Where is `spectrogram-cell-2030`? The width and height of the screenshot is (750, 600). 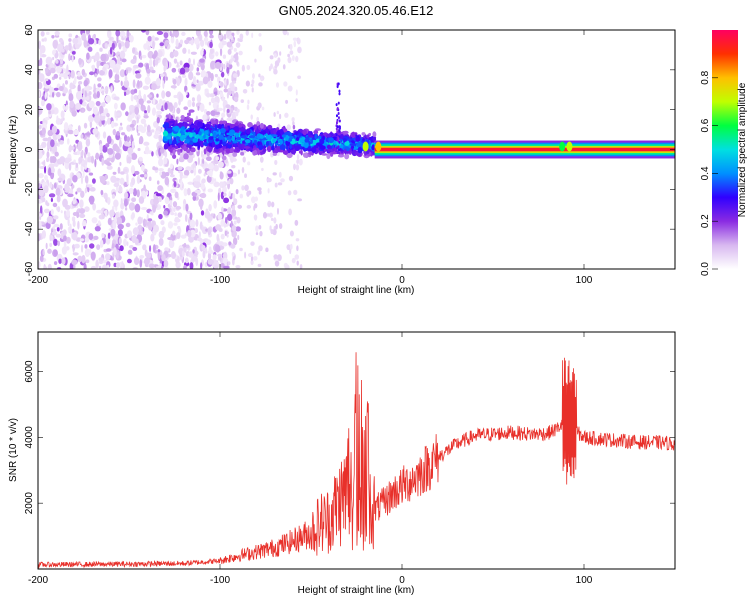
spectrogram-cell-2030 is located at coordinates (256, 199).